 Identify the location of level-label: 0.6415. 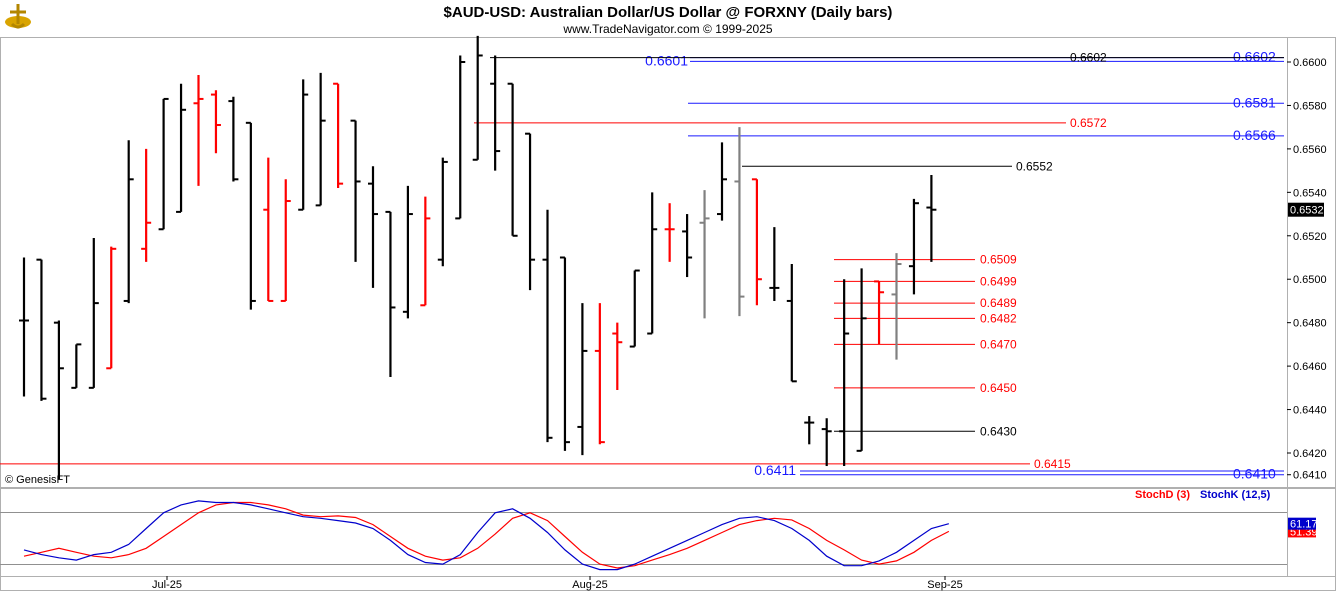
(1052, 464).